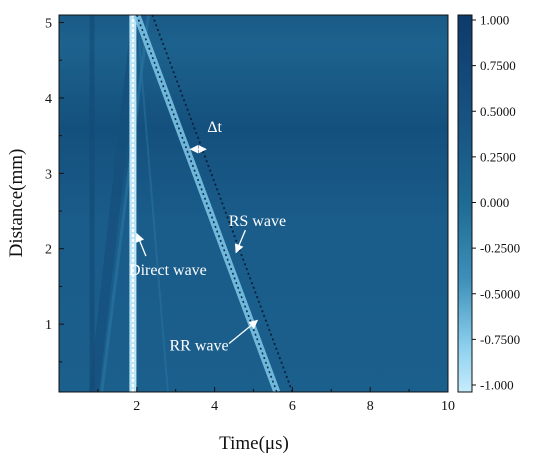 This screenshot has width=550, height=465. Describe the element at coordinates (494, 20) in the screenshot. I see `colorbar-tick-label: 1.000` at that location.